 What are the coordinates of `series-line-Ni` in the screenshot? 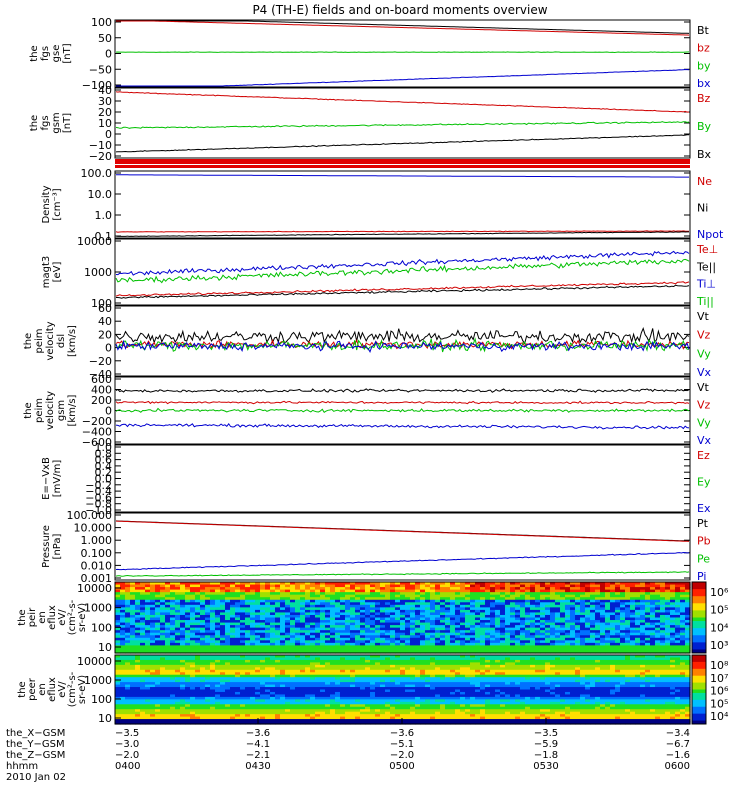 It's located at (402, 234).